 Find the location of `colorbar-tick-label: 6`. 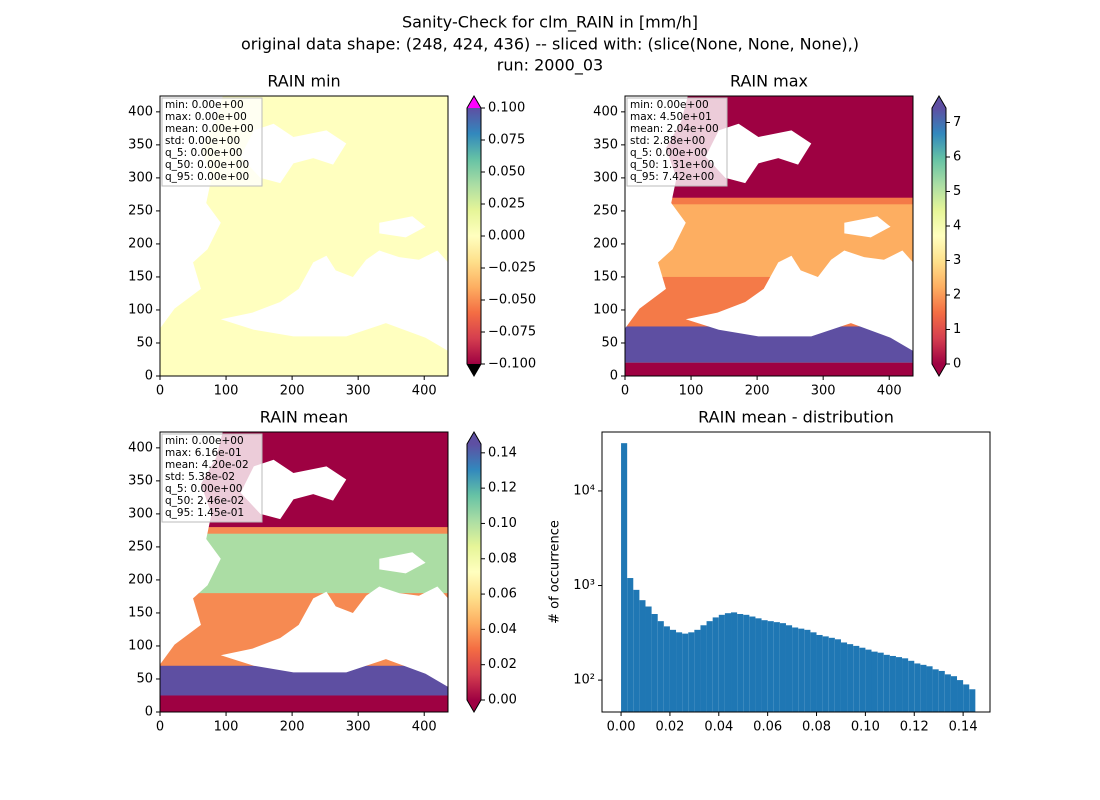

colorbar-tick-label: 6 is located at coordinates (957, 156).